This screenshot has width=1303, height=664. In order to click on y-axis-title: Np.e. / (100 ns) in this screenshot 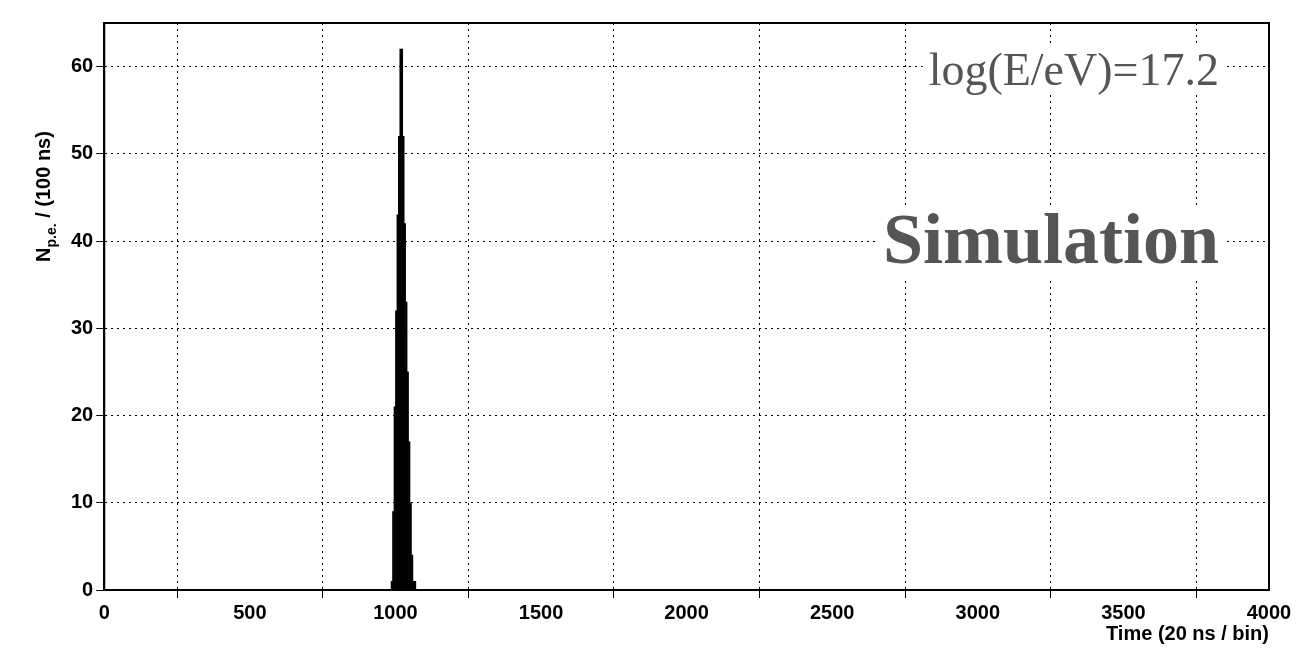, I will do `click(45, 196)`.